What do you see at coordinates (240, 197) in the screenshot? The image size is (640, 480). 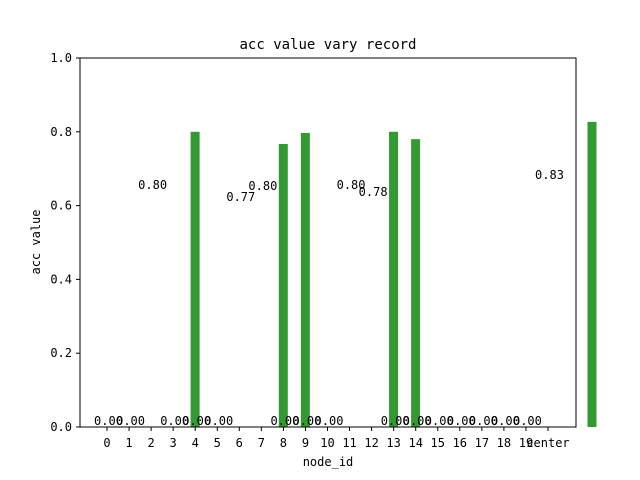 I see `data-label-6: 0.77` at bounding box center [240, 197].